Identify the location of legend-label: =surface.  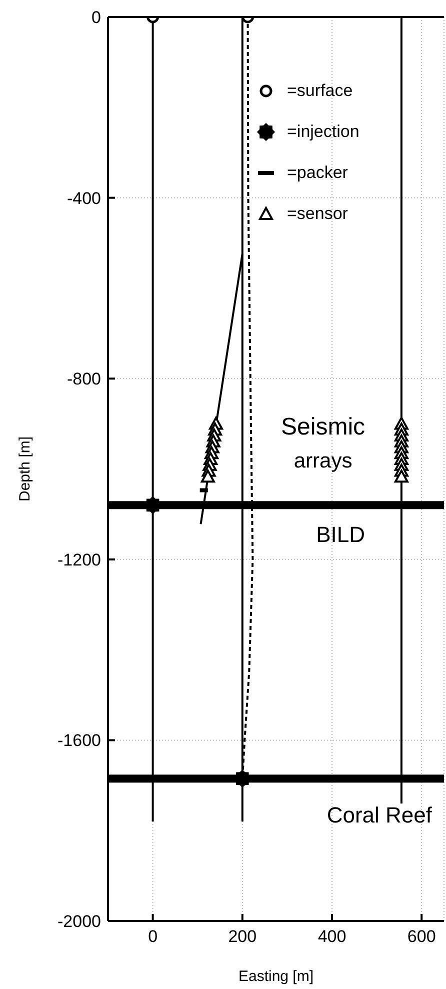
(320, 90).